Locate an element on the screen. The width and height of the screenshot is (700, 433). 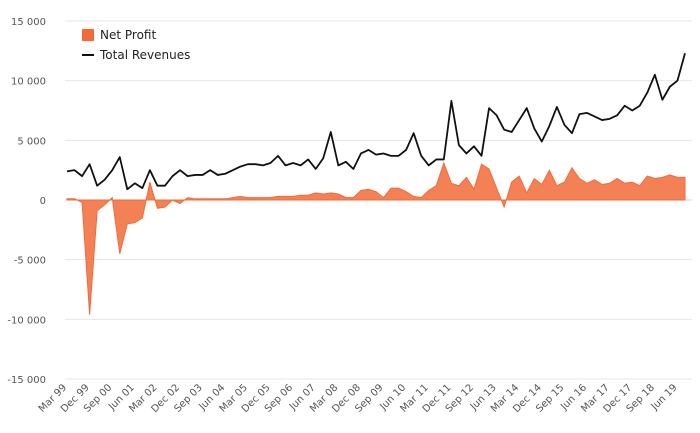
y-tick-label: -15 000 is located at coordinates (26, 380).